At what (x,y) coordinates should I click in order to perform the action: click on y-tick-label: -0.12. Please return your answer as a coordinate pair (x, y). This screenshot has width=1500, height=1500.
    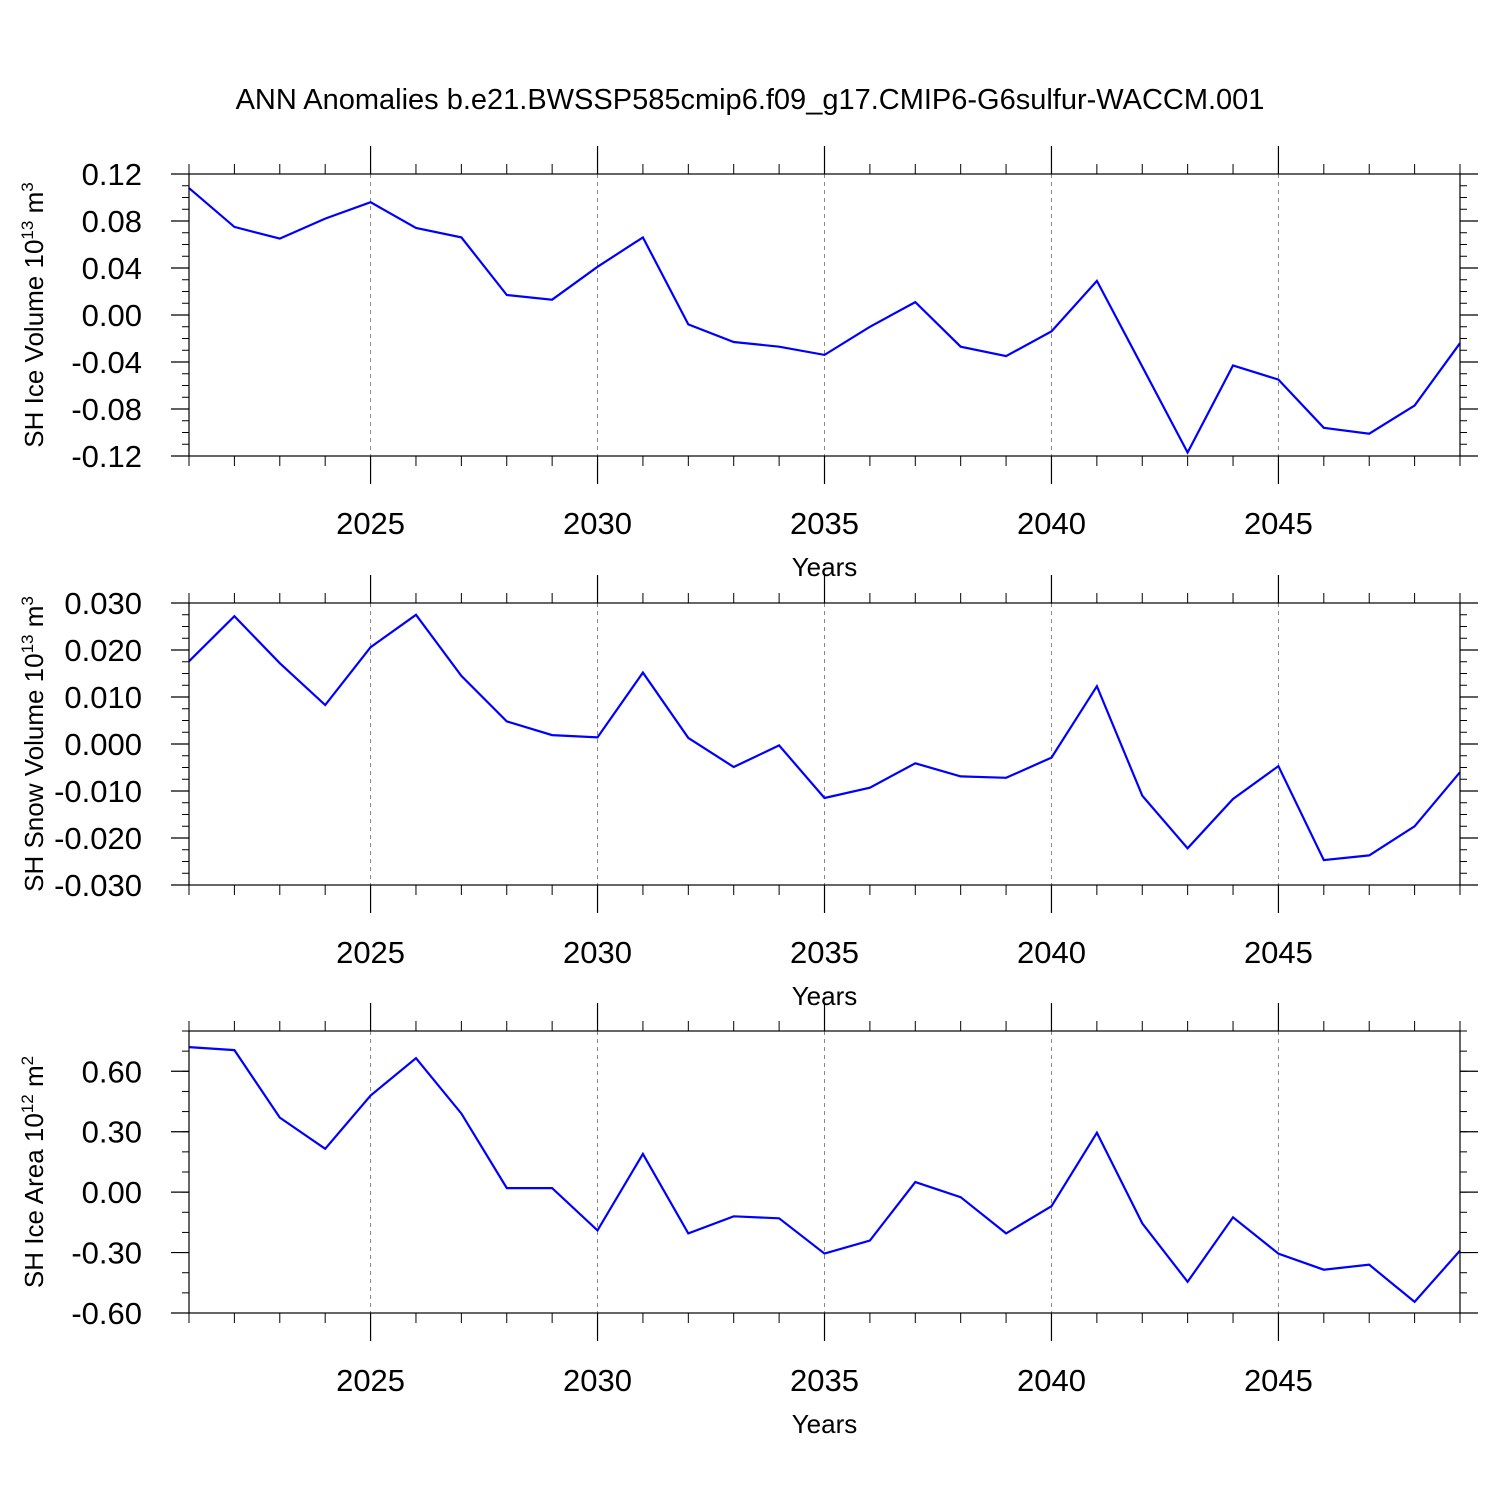
    Looking at the image, I should click on (106, 456).